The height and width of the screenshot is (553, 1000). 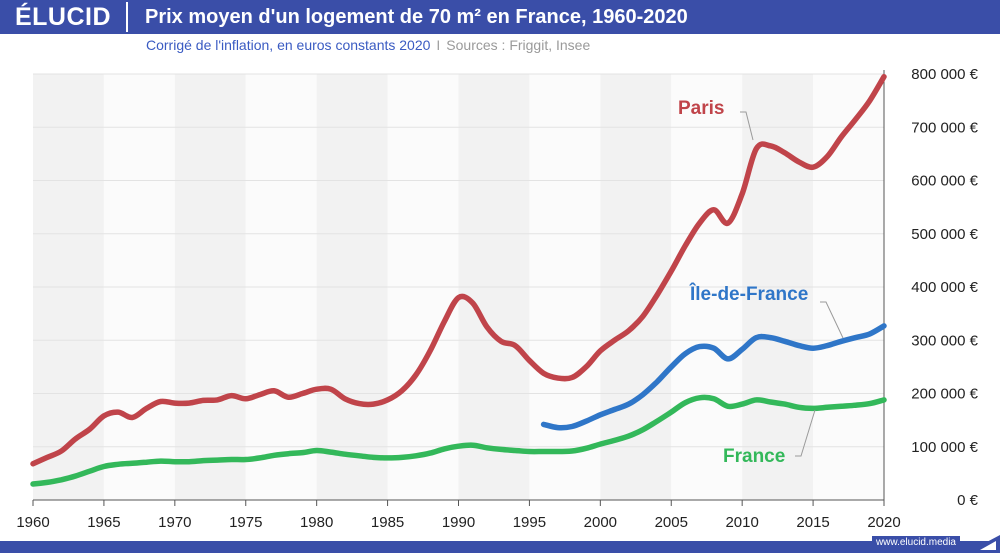 What do you see at coordinates (944, 447) in the screenshot?
I see `y-tick-label: 100 000 €` at bounding box center [944, 447].